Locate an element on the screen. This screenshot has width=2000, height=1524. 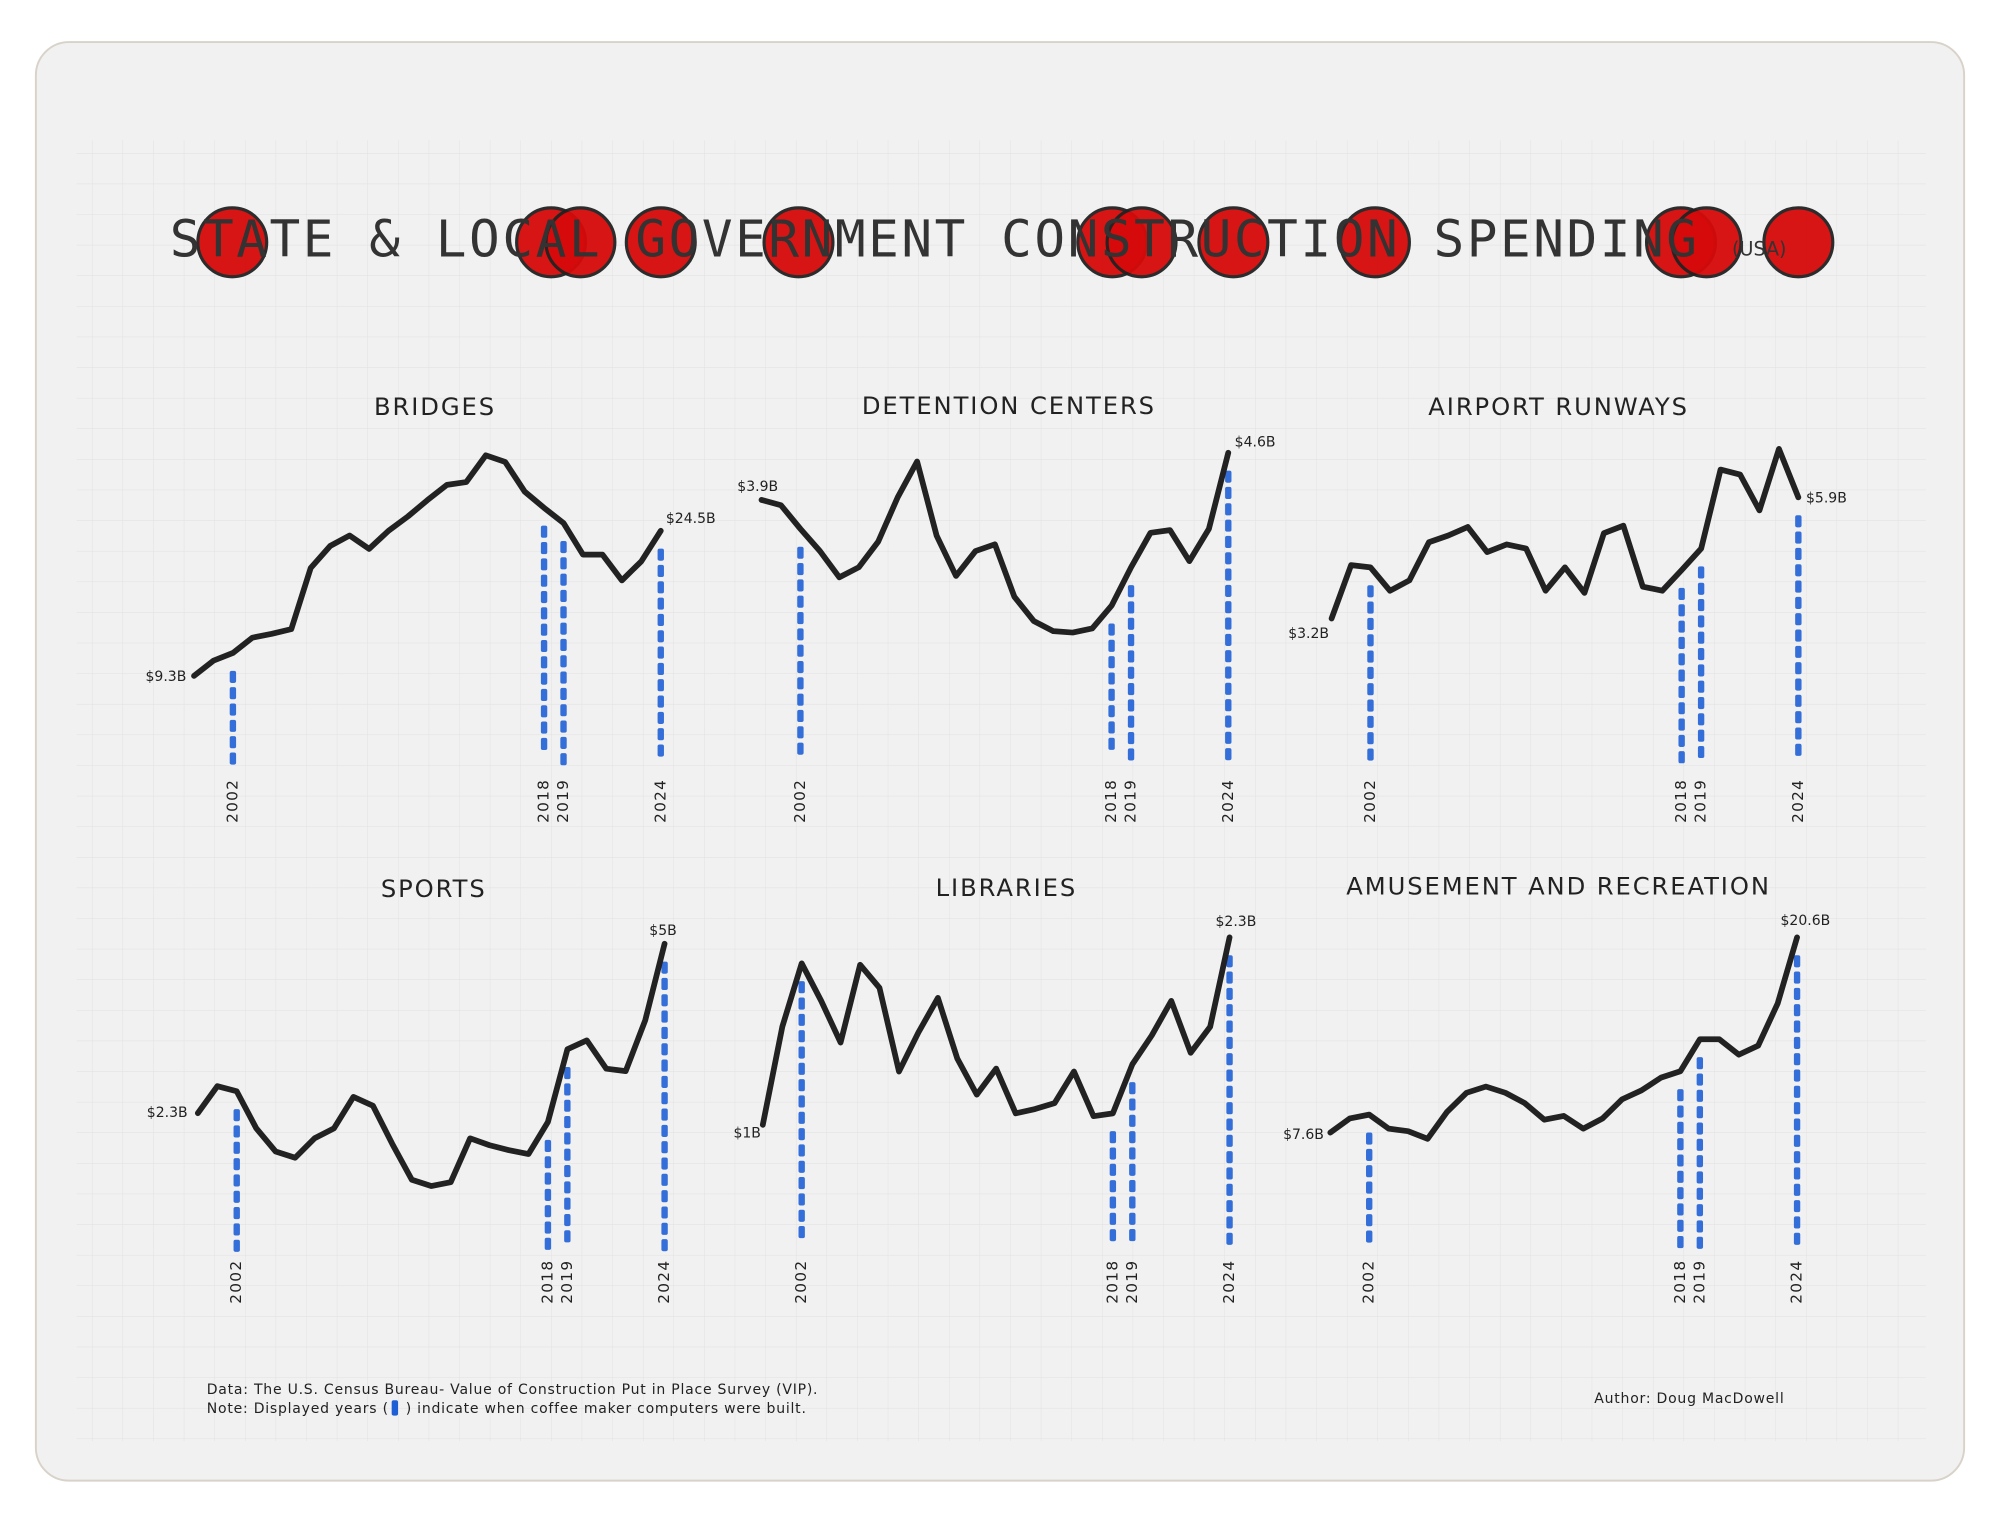
note-start: Note: Displayed years ( is located at coordinates (298, 1409).